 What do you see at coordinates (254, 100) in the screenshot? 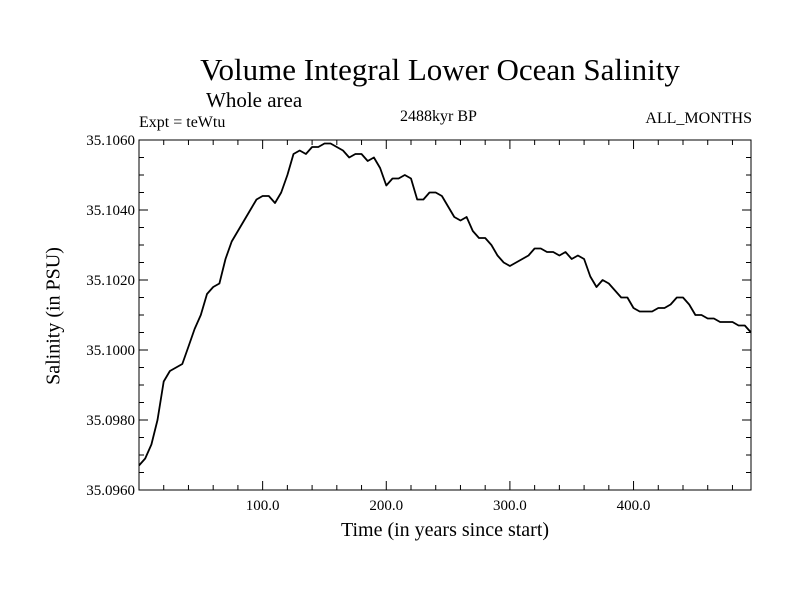
I see `chart-subtitle: Whole area` at bounding box center [254, 100].